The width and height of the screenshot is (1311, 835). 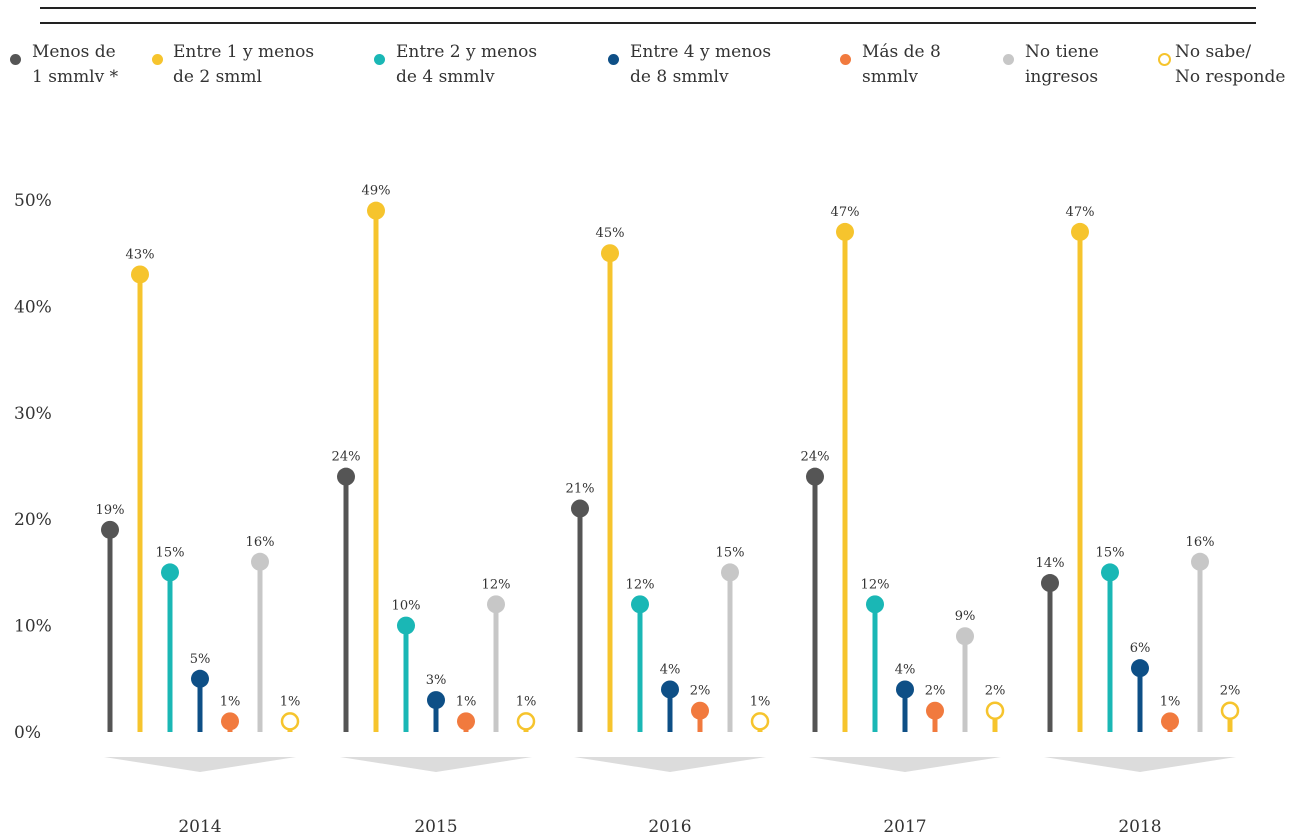 I want to click on legend-label: Entre 4 y menos de 8 smmlv, so click(x=701, y=64).